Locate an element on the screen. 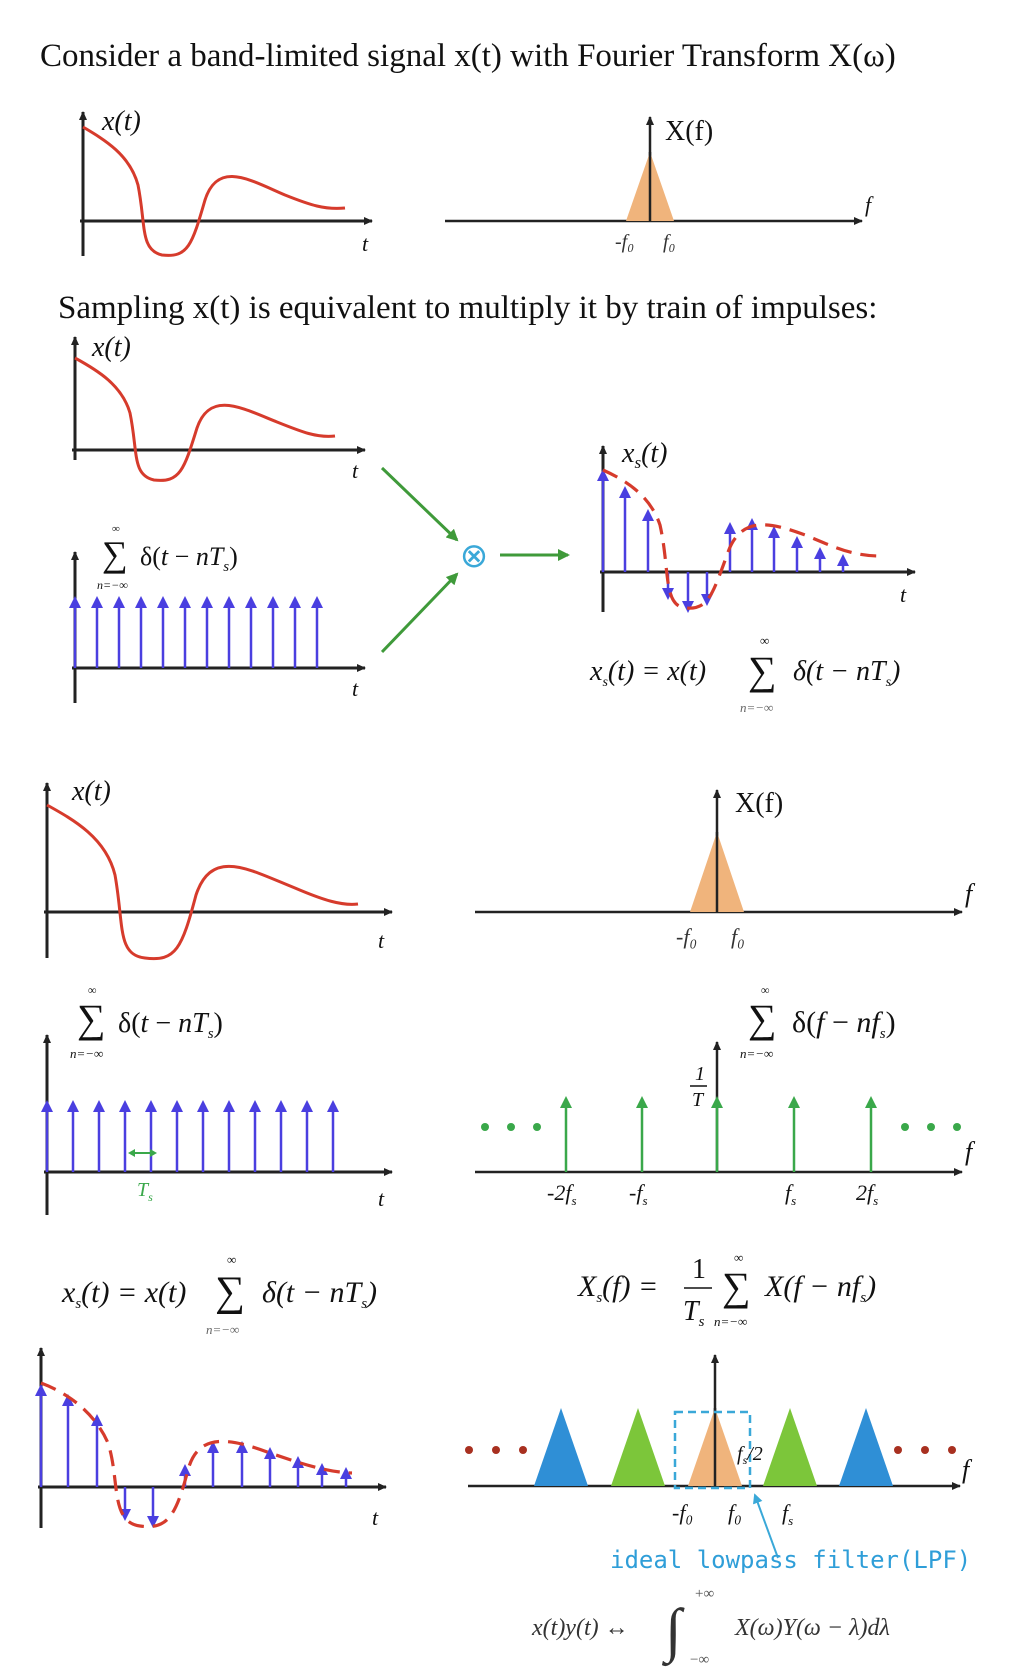 This screenshot has height=1670, width=1024. signal-plot-1: x(t) t is located at coordinates (226, 181).